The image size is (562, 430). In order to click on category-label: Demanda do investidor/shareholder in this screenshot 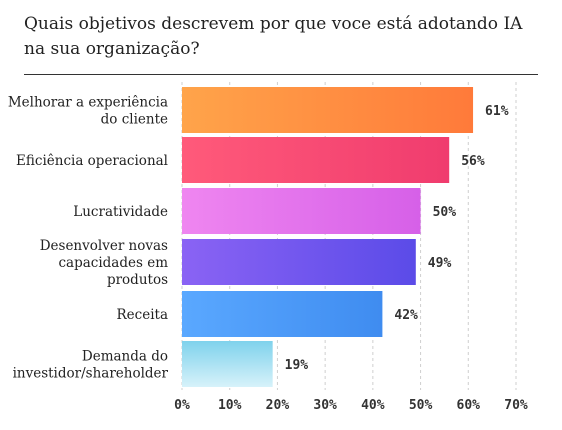, I will do `click(91, 365)`.